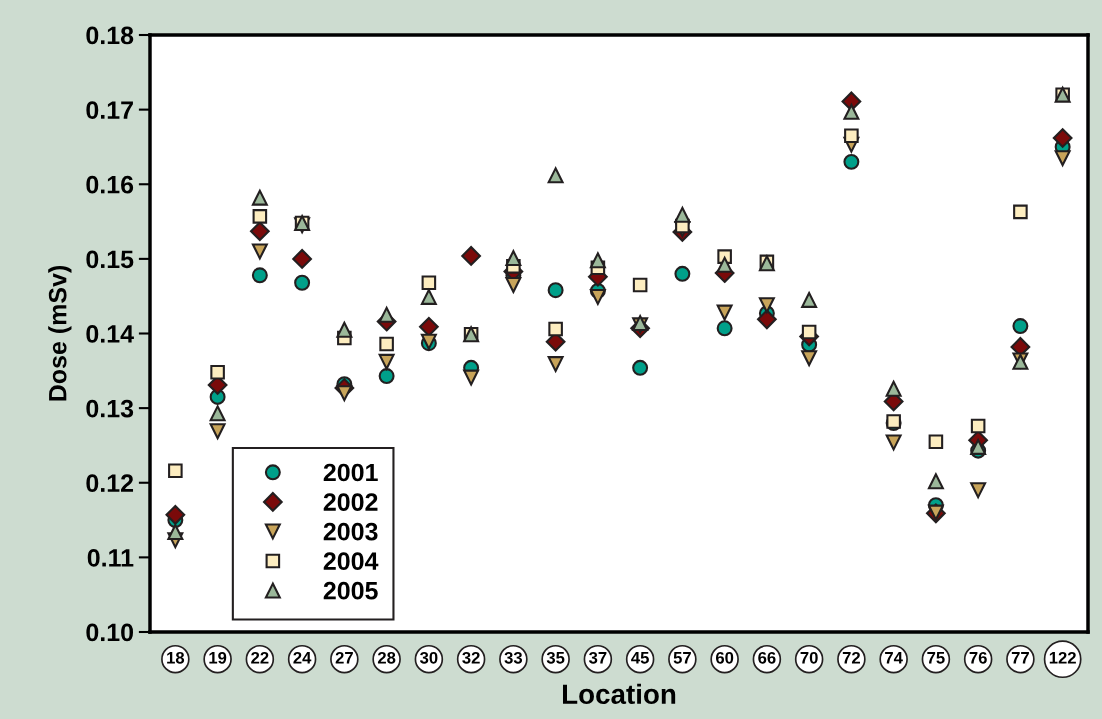  I want to click on x-tick-label: 33, so click(513, 657).